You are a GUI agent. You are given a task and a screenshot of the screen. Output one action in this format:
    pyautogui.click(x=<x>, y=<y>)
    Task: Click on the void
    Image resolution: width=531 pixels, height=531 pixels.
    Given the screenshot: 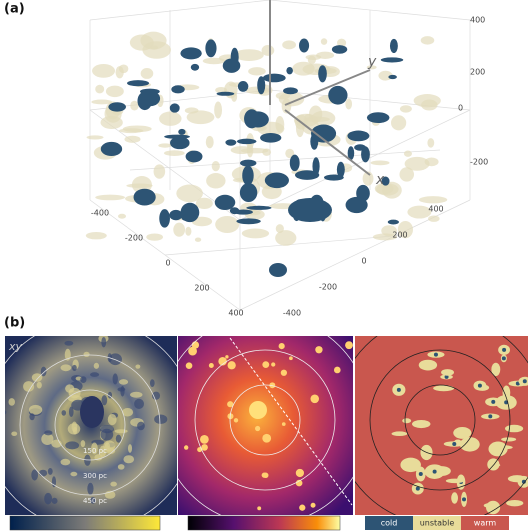 What is the action you would take?
    pyautogui.click(x=92, y=412)
    